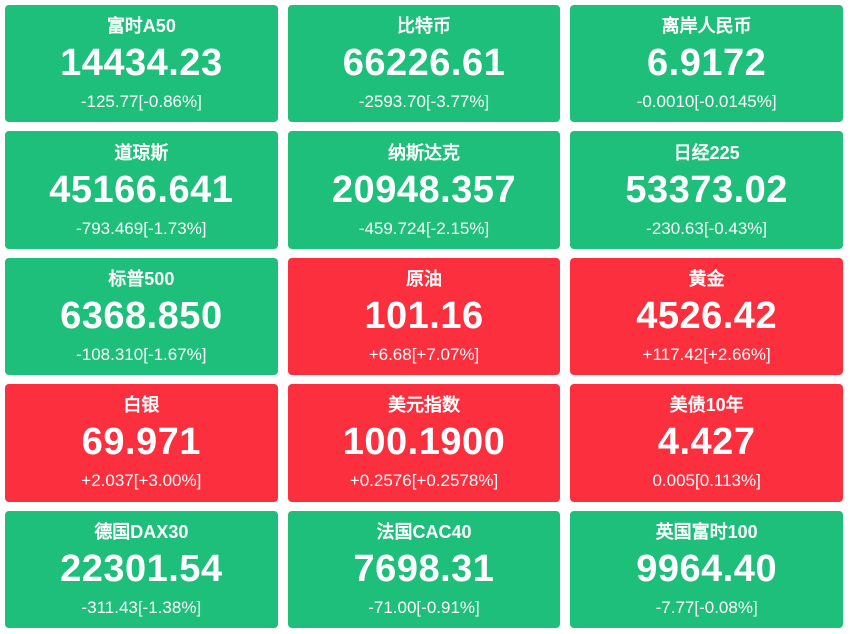 This screenshot has height=634, width=850. I want to click on instrument-name: 白银, so click(141, 405).